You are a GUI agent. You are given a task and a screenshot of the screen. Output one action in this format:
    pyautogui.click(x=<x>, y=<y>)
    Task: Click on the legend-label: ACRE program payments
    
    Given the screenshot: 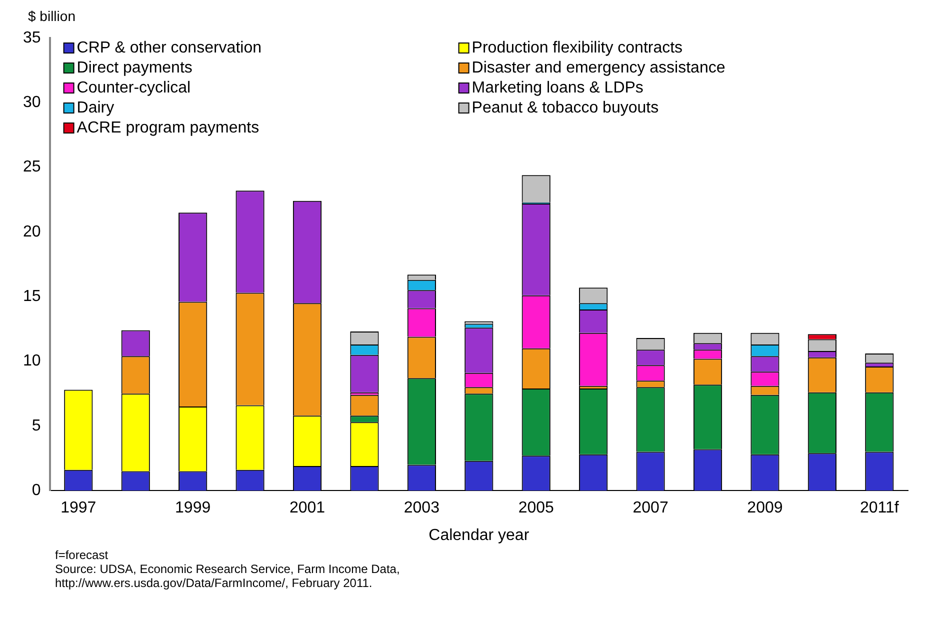 What is the action you would take?
    pyautogui.click(x=168, y=127)
    